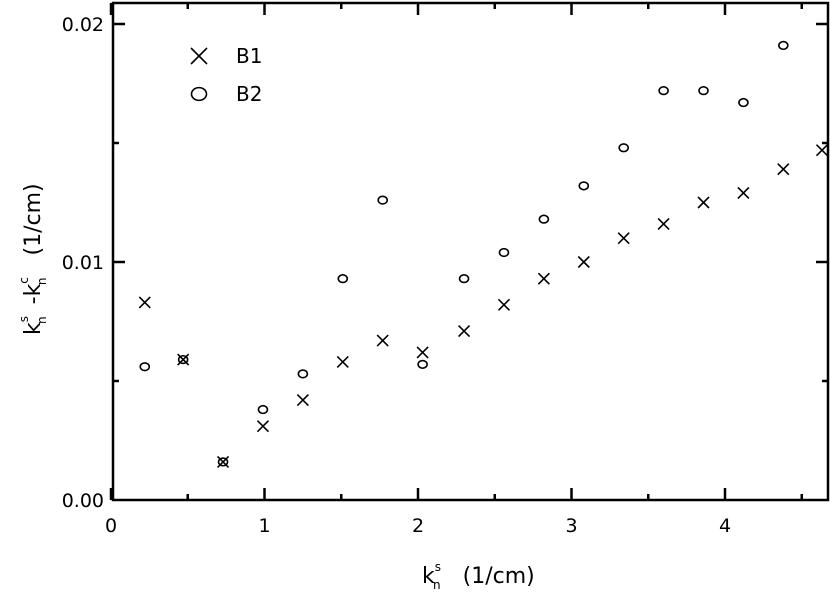  Describe the element at coordinates (111, 526) in the screenshot. I see `x-tick-label: 0` at that location.